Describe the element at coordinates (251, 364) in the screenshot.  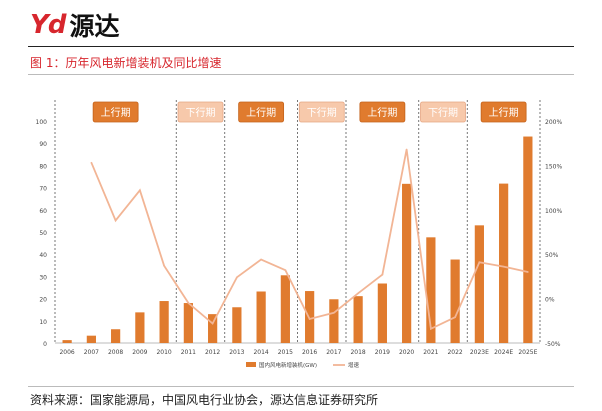
I see `legend-swatch-bar` at that location.